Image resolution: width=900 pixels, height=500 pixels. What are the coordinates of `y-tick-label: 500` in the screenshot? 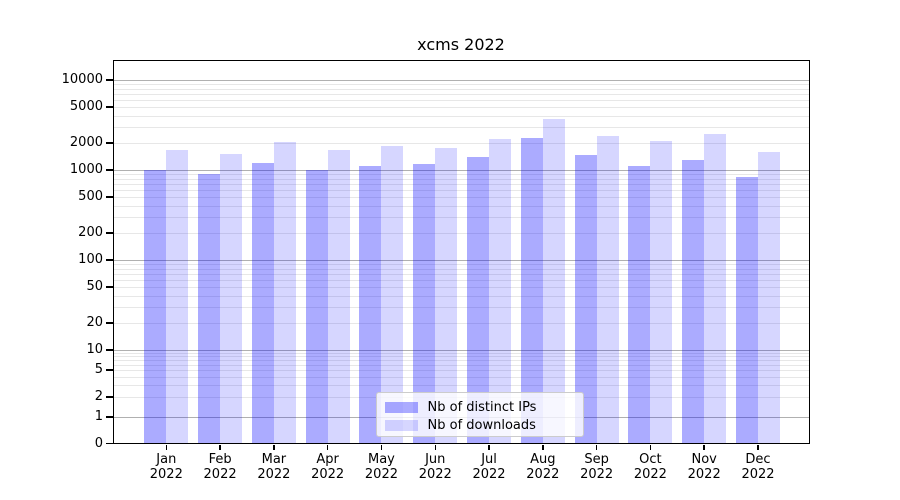 It's located at (90, 197).